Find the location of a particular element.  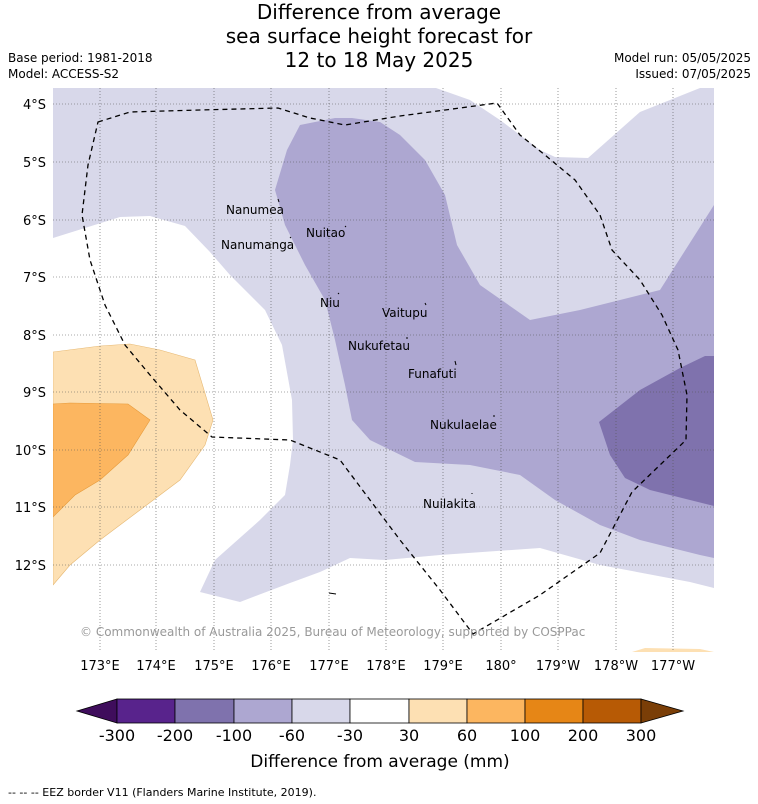

place-label-nukufetau: Nukufetau is located at coordinates (379, 346).